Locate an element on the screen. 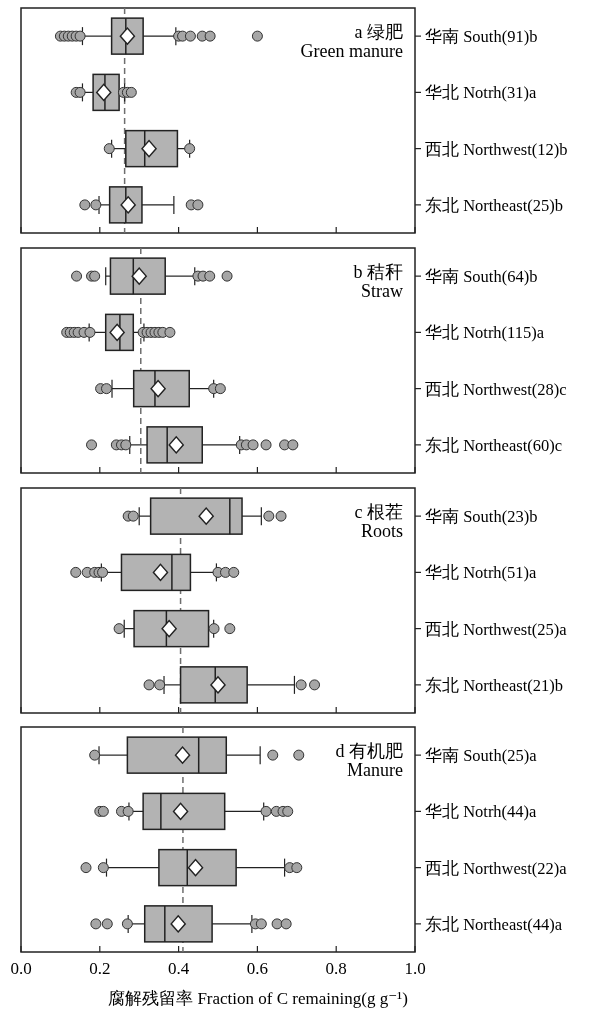  y-tick-label: 西北 Northwest(25)a is located at coordinates (496, 629).